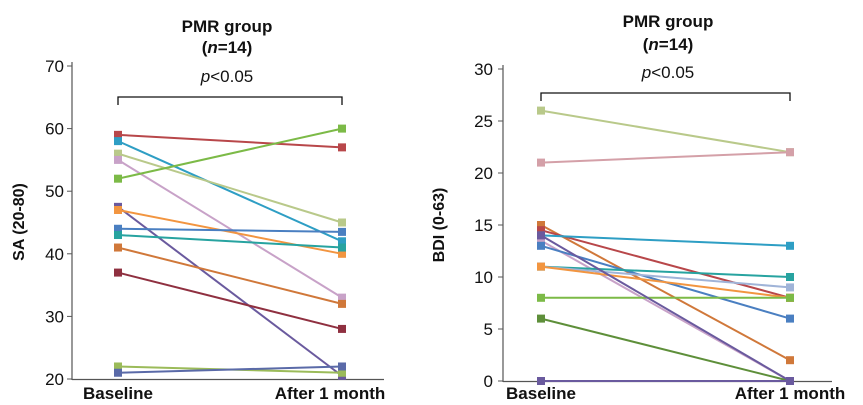 Image resolution: width=863 pixels, height=405 pixels. What do you see at coordinates (790, 381) in the screenshot?
I see `chart2-series-14-point-after` at bounding box center [790, 381].